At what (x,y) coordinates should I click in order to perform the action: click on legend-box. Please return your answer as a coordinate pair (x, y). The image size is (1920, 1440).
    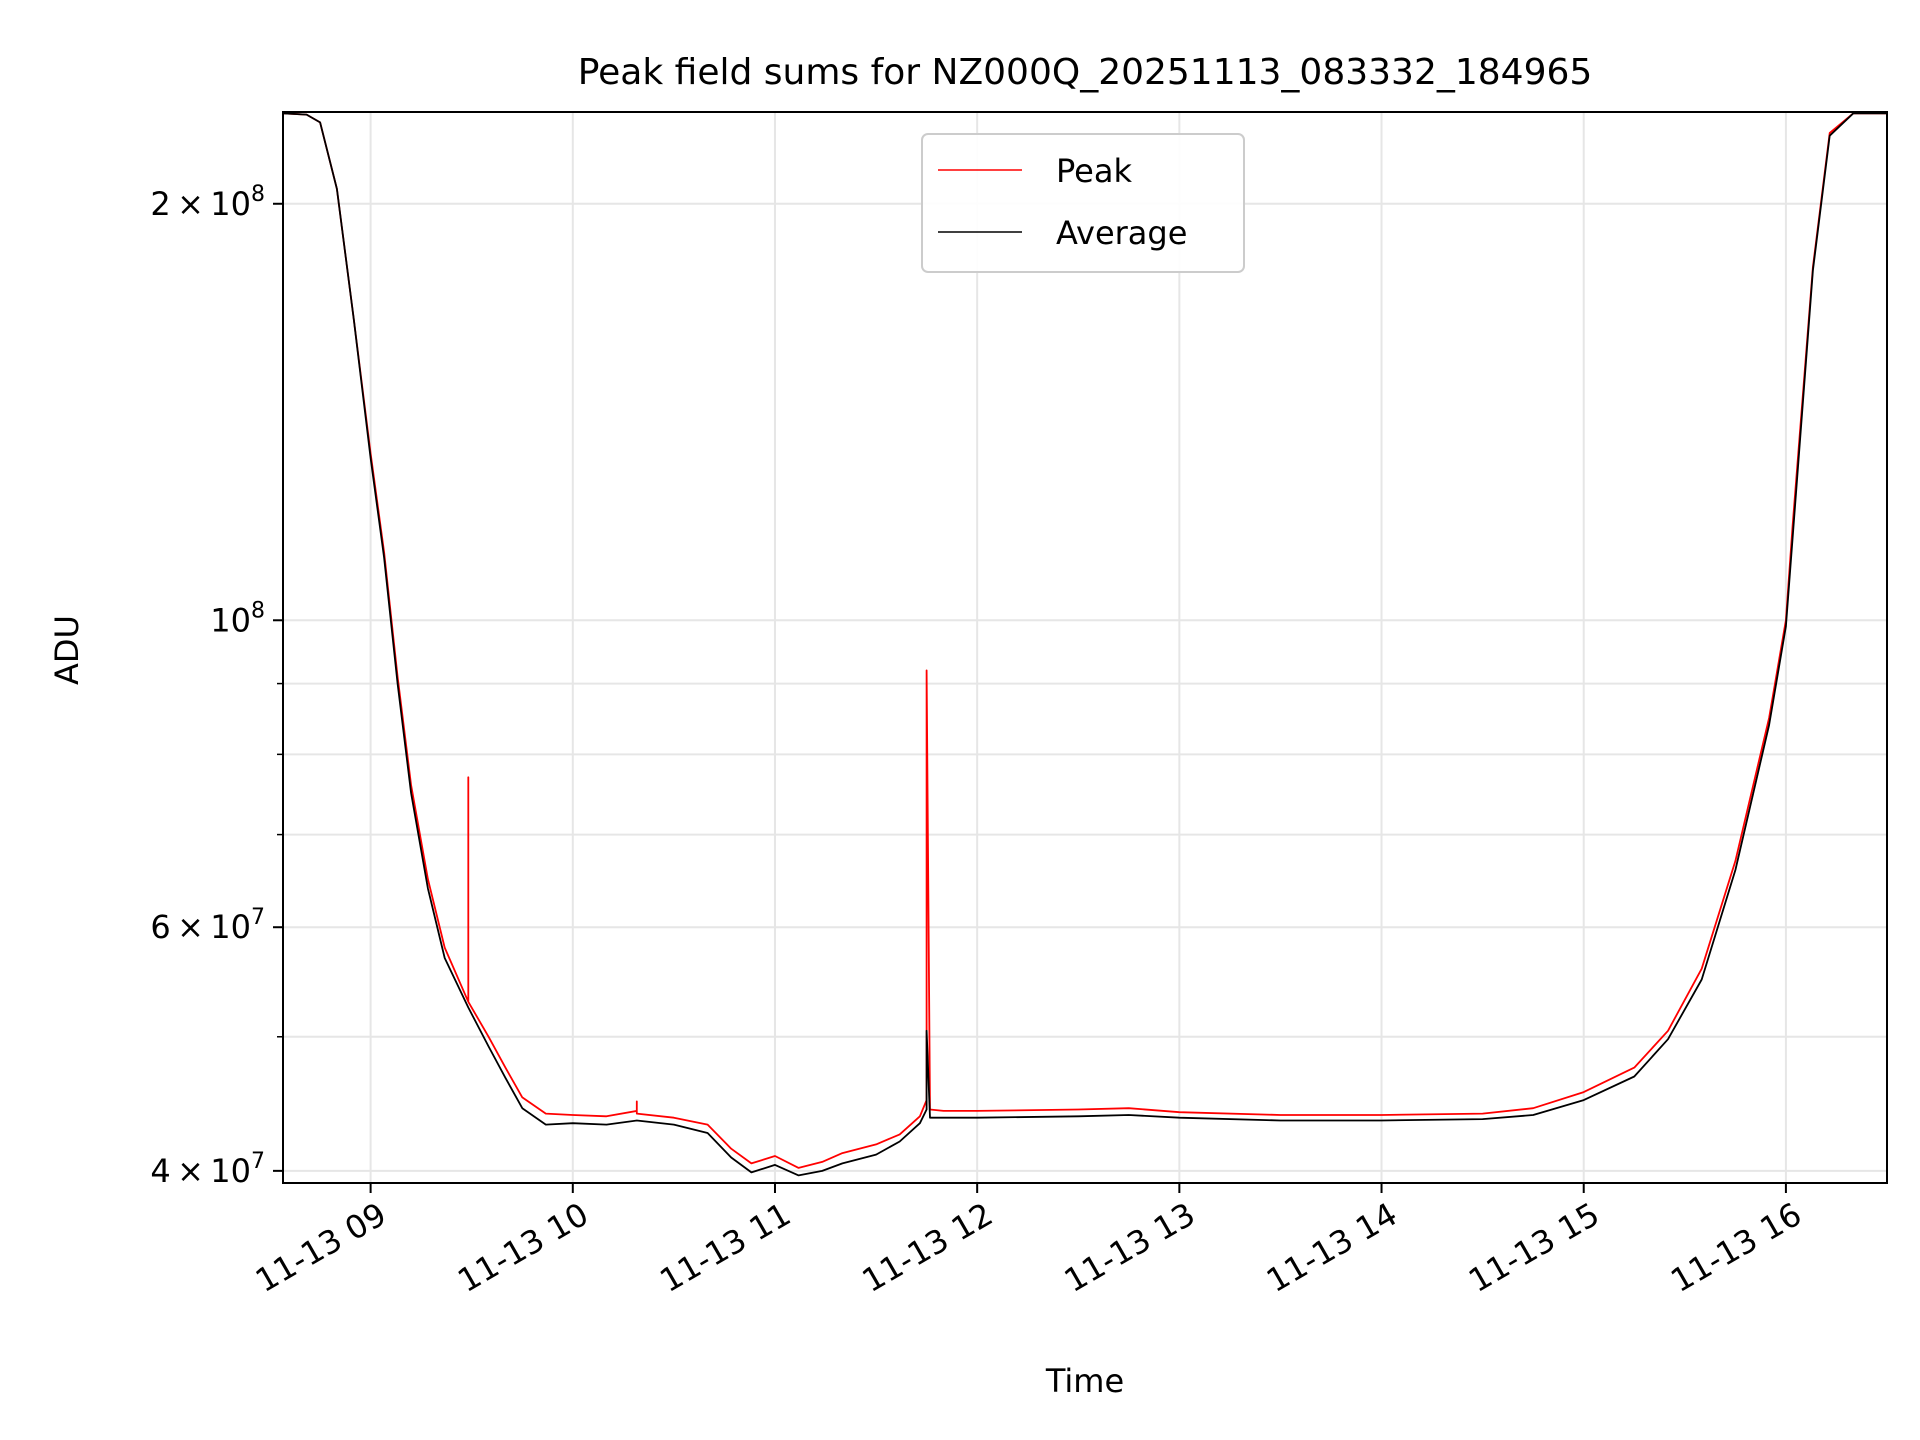
    Looking at the image, I should click on (1083, 203).